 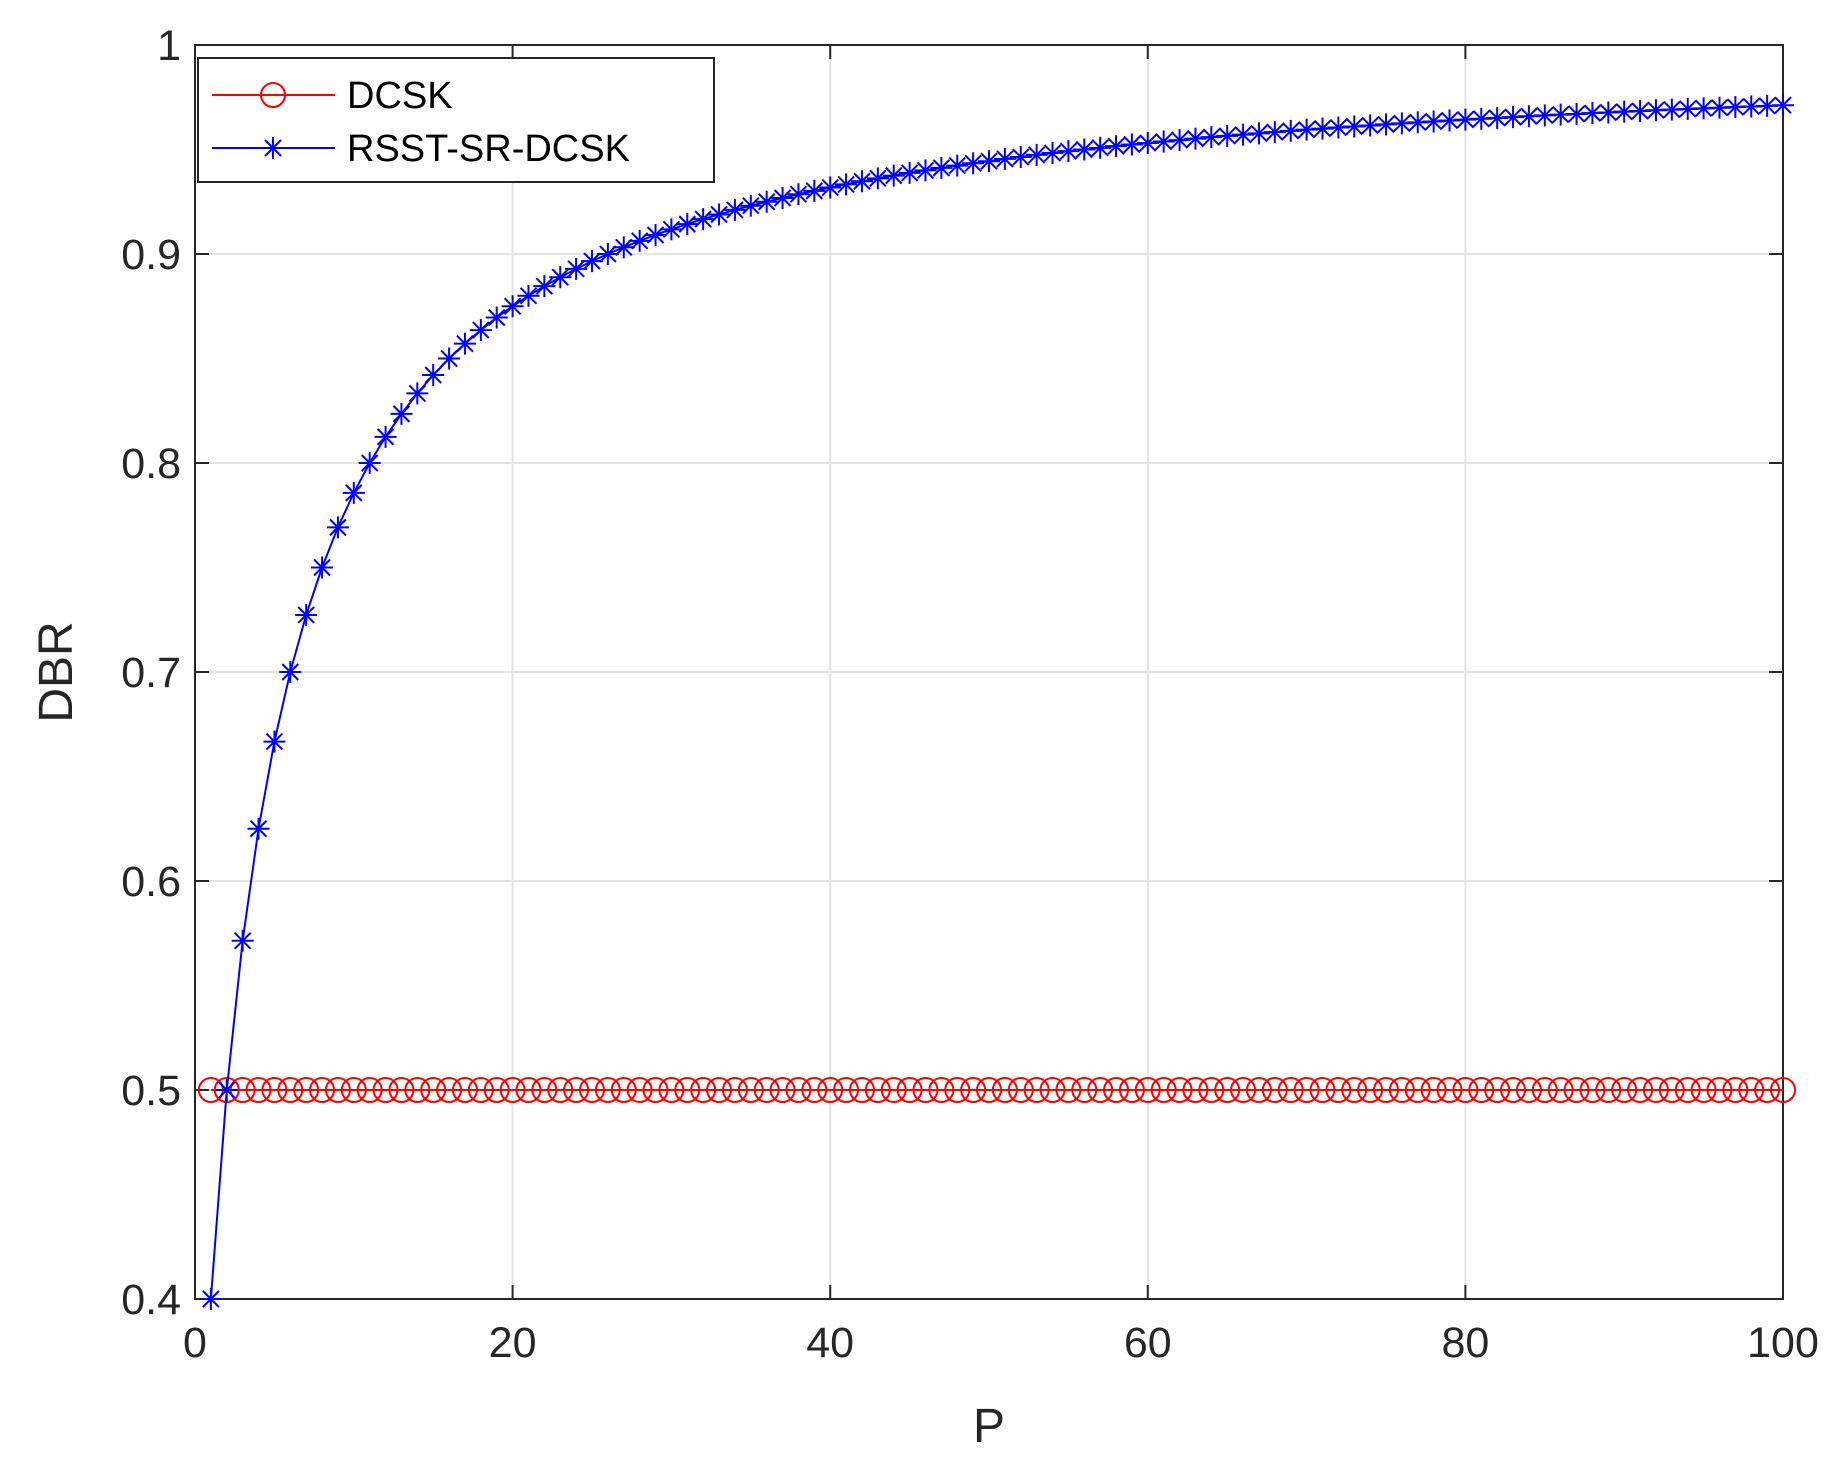 I want to click on legend-label-dcsk: DCSK, so click(x=400, y=96).